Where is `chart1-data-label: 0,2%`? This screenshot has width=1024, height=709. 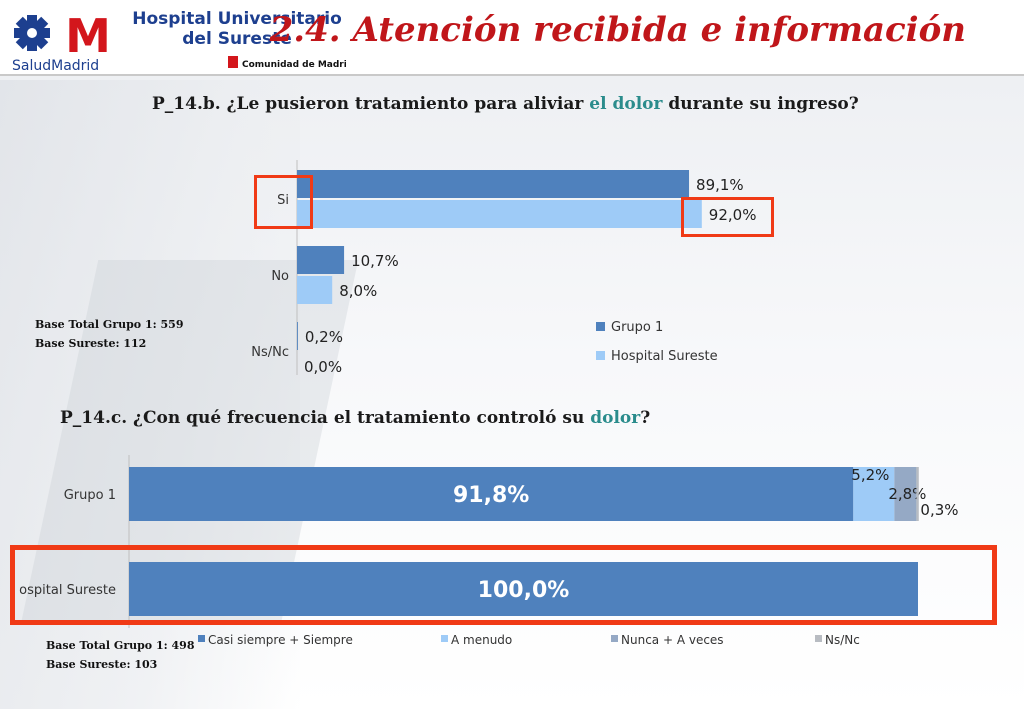
chart1-data-label: 0,2% is located at coordinates (324, 337).